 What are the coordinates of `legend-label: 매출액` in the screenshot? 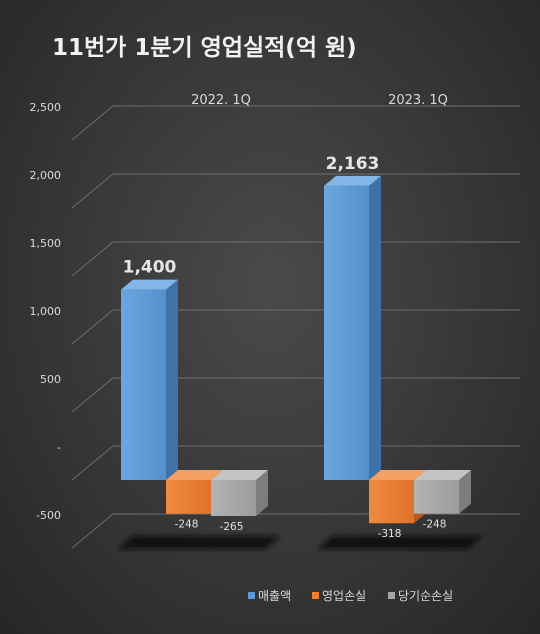 It's located at (274, 596).